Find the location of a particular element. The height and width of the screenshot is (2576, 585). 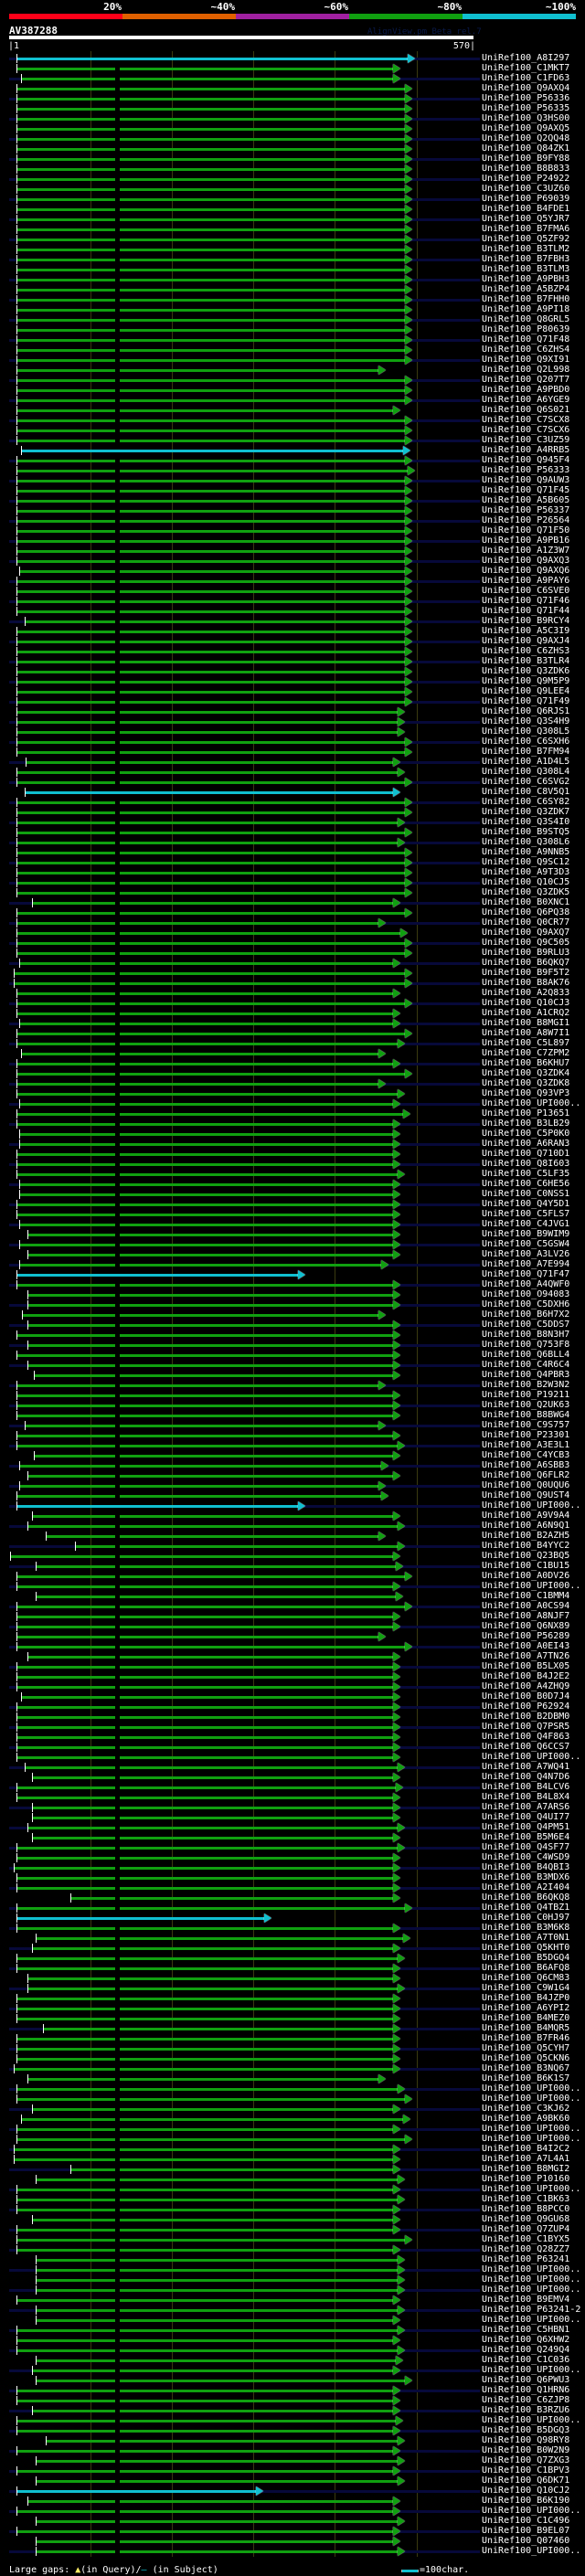

hit-label: UniRef100_P63241-2 is located at coordinates (532, 2310).